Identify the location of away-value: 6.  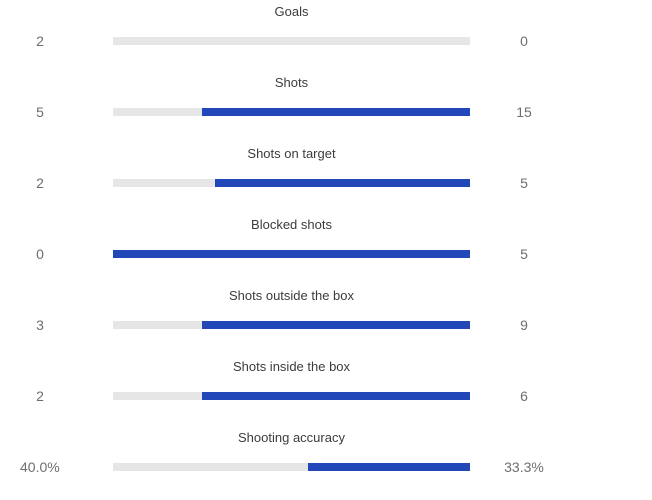
(524, 396).